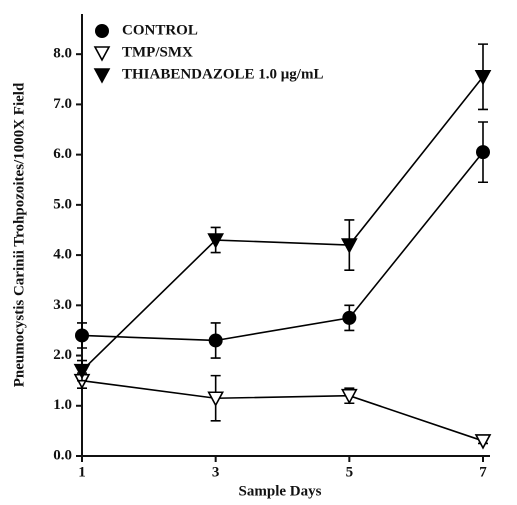  Describe the element at coordinates (62, 255) in the screenshot. I see `y-tick-label: 4.0` at that location.